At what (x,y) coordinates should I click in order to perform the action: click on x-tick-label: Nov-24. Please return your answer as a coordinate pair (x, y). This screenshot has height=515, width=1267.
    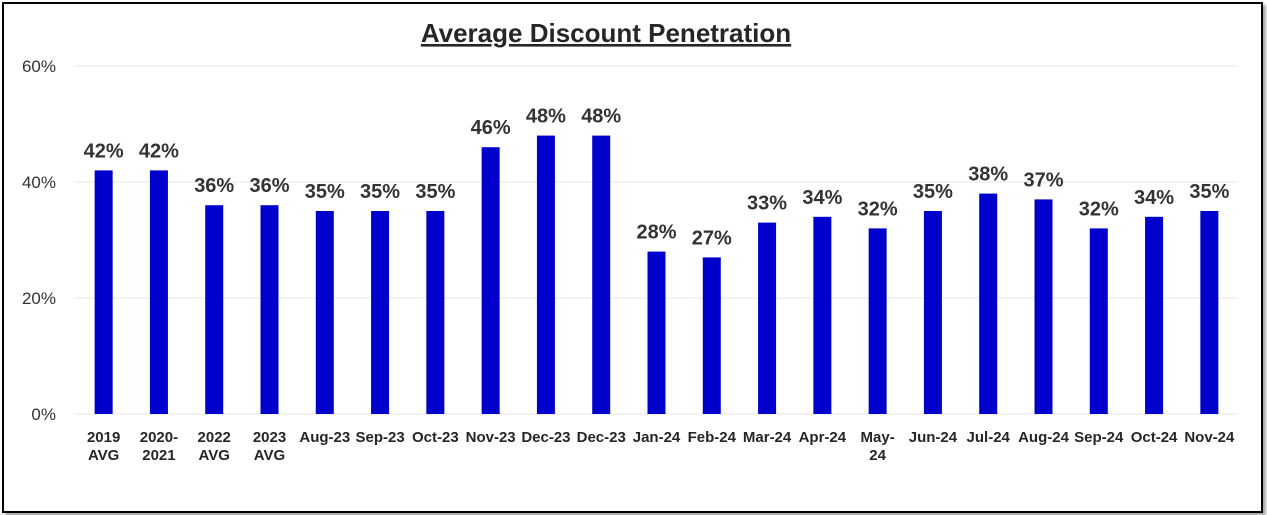
    Looking at the image, I should click on (1209, 437).